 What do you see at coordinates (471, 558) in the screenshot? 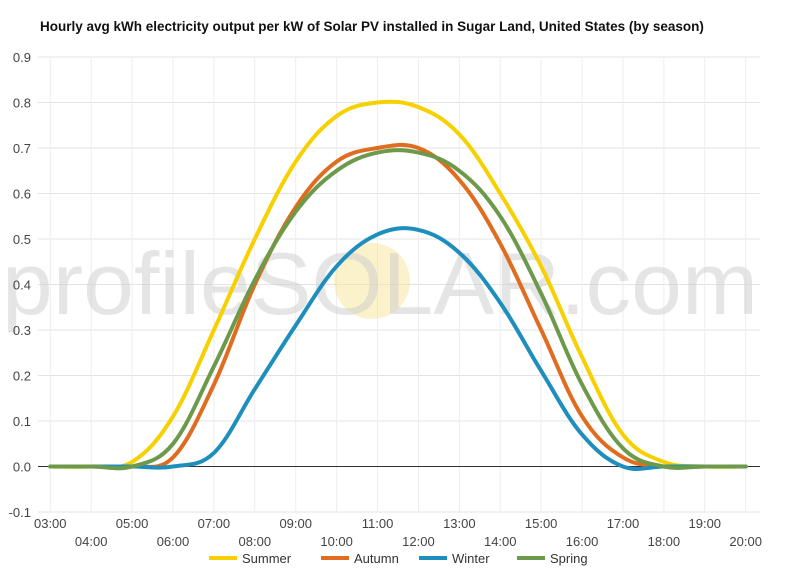
I see `legend-label-winter: Winter` at bounding box center [471, 558].